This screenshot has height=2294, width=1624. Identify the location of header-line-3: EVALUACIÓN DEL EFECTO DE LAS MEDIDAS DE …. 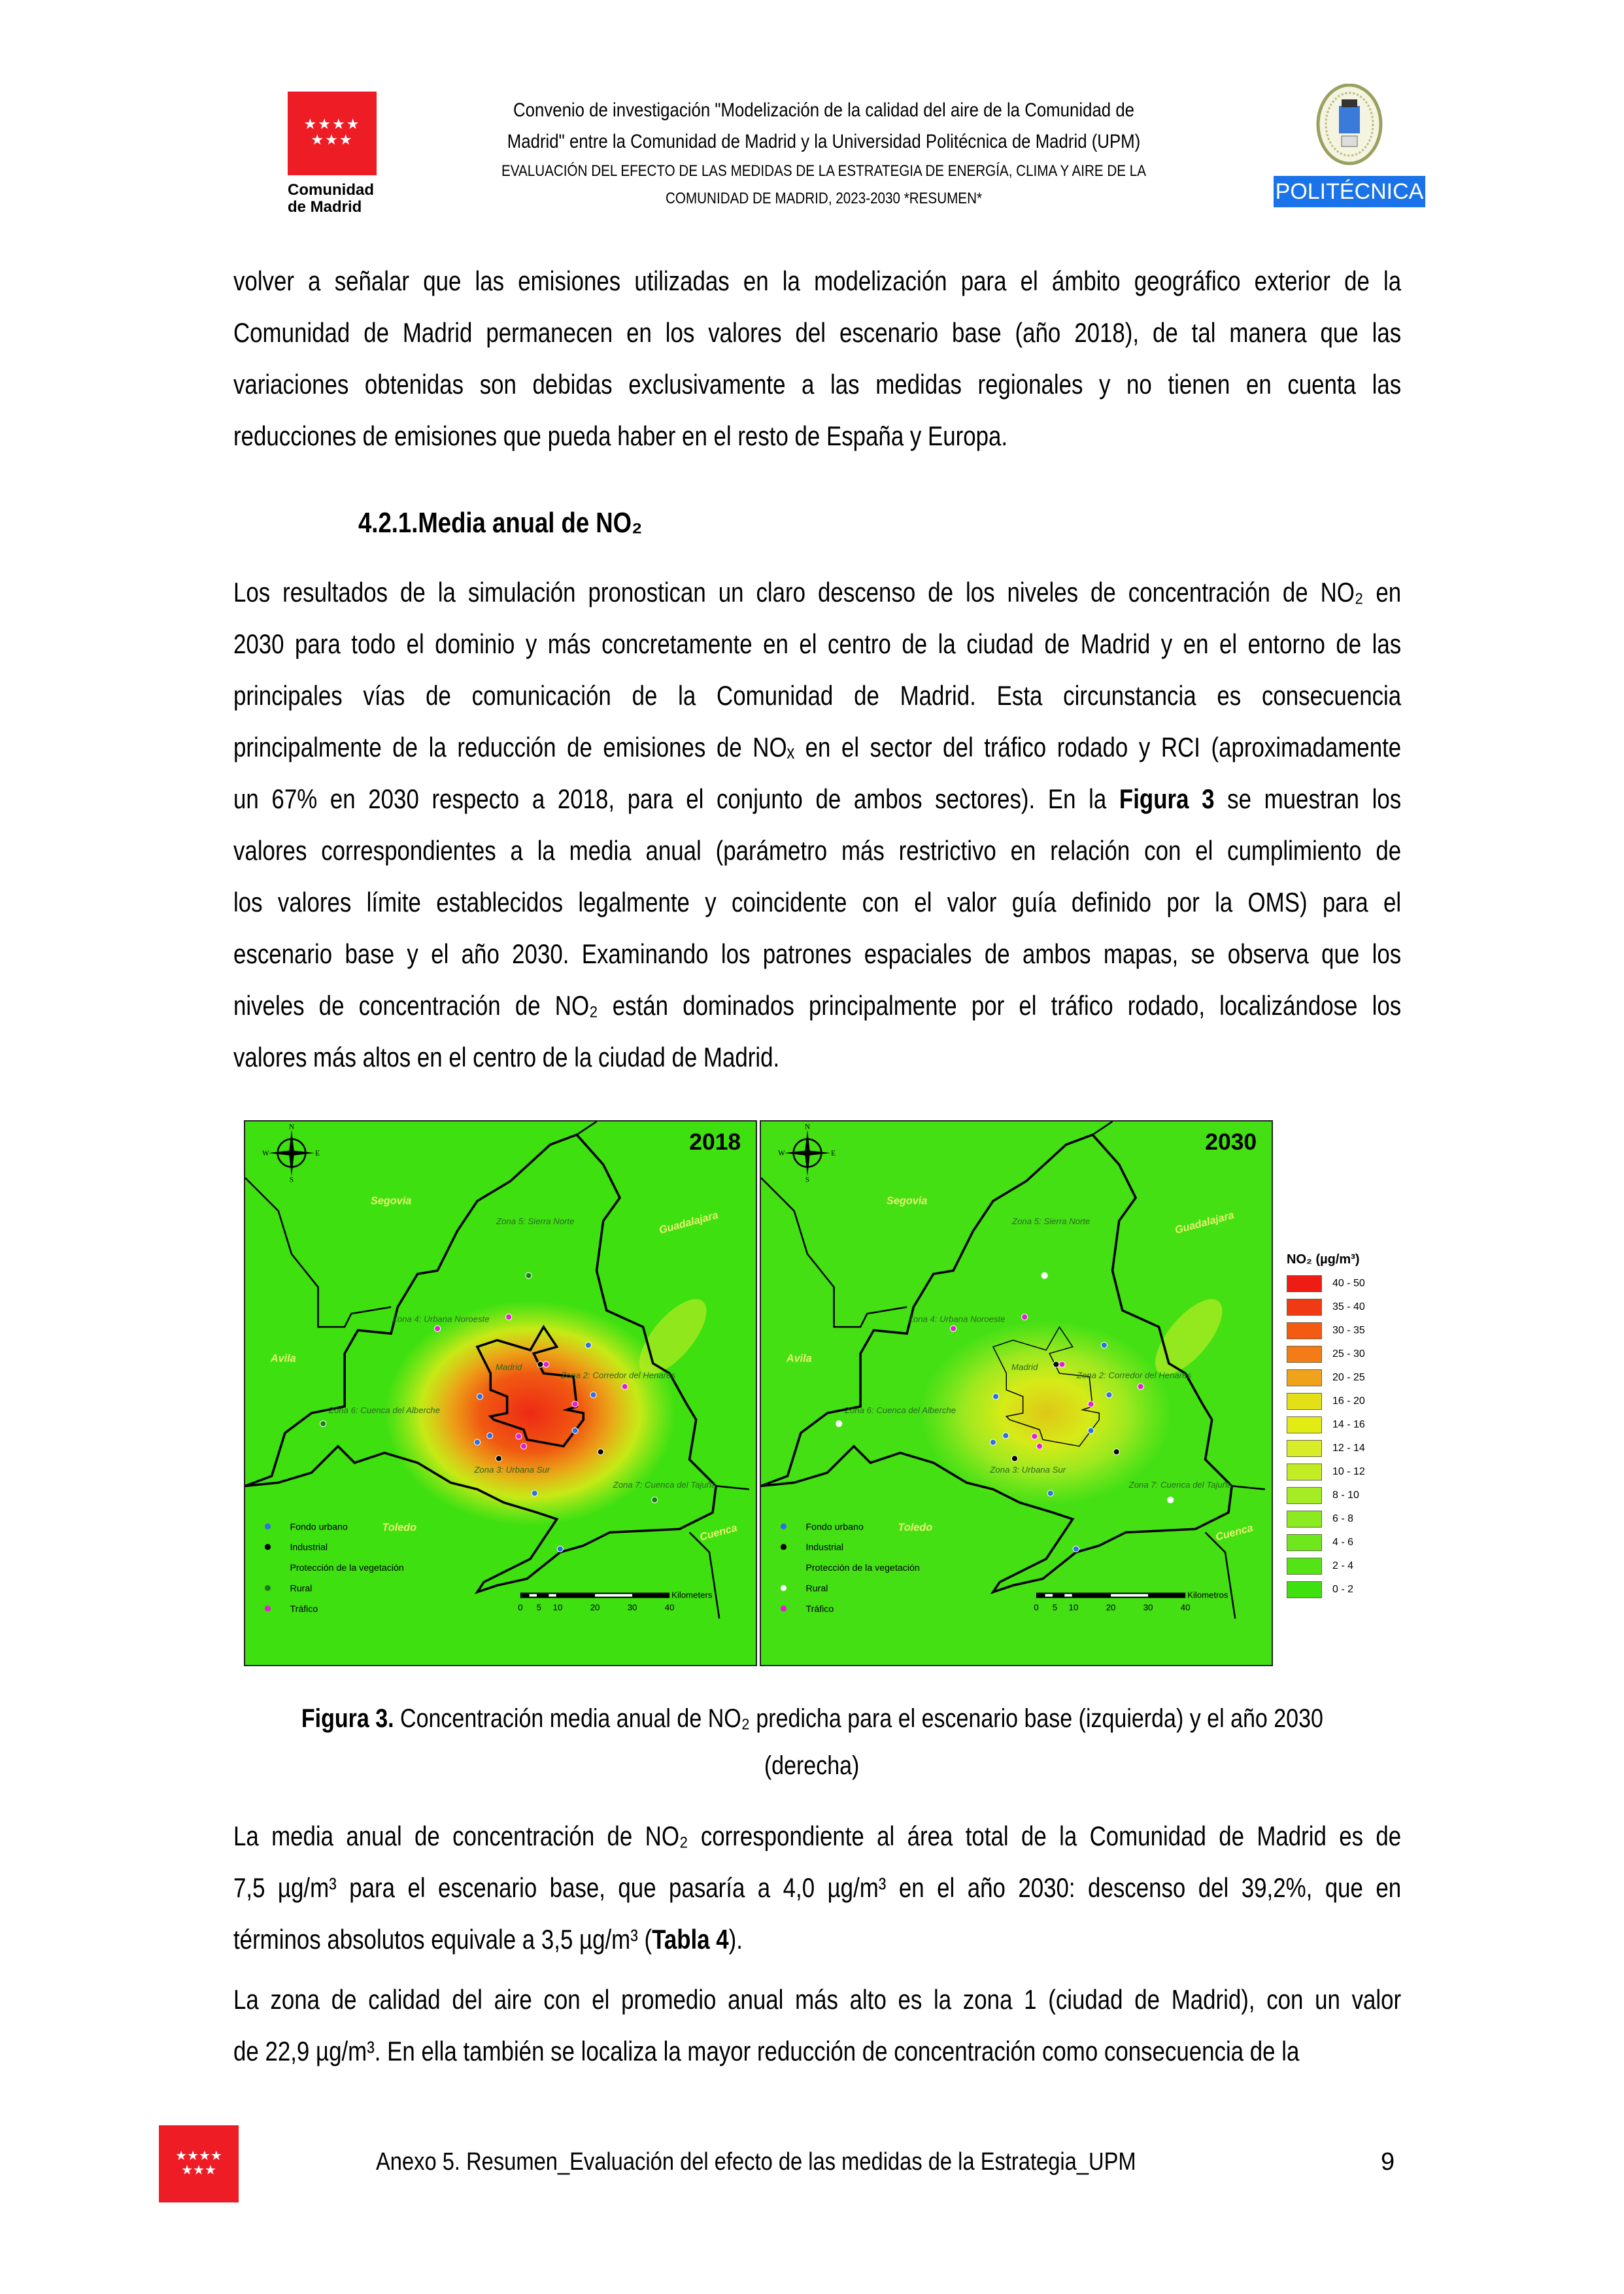
(824, 171).